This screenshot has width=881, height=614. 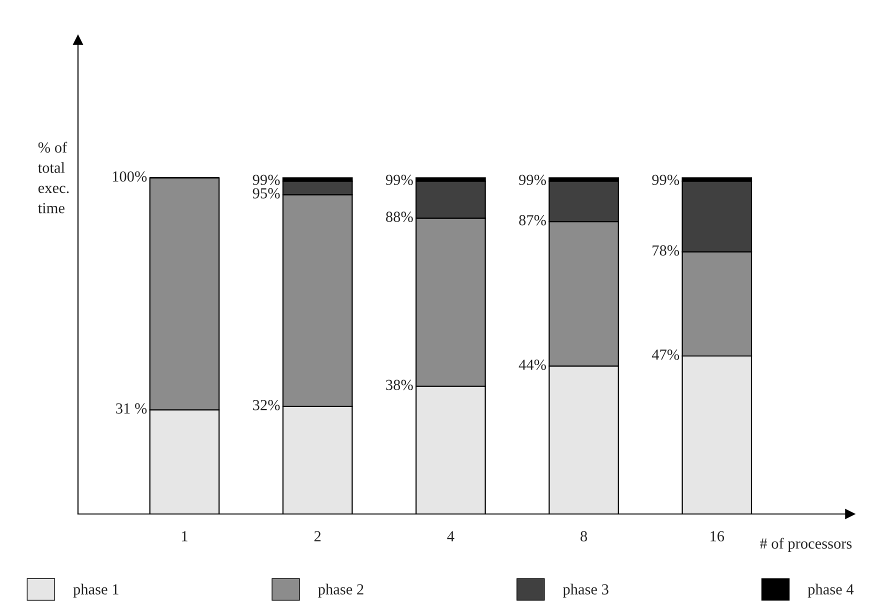 I want to click on y-axis-title: % of total exec. time, so click(x=53, y=178).